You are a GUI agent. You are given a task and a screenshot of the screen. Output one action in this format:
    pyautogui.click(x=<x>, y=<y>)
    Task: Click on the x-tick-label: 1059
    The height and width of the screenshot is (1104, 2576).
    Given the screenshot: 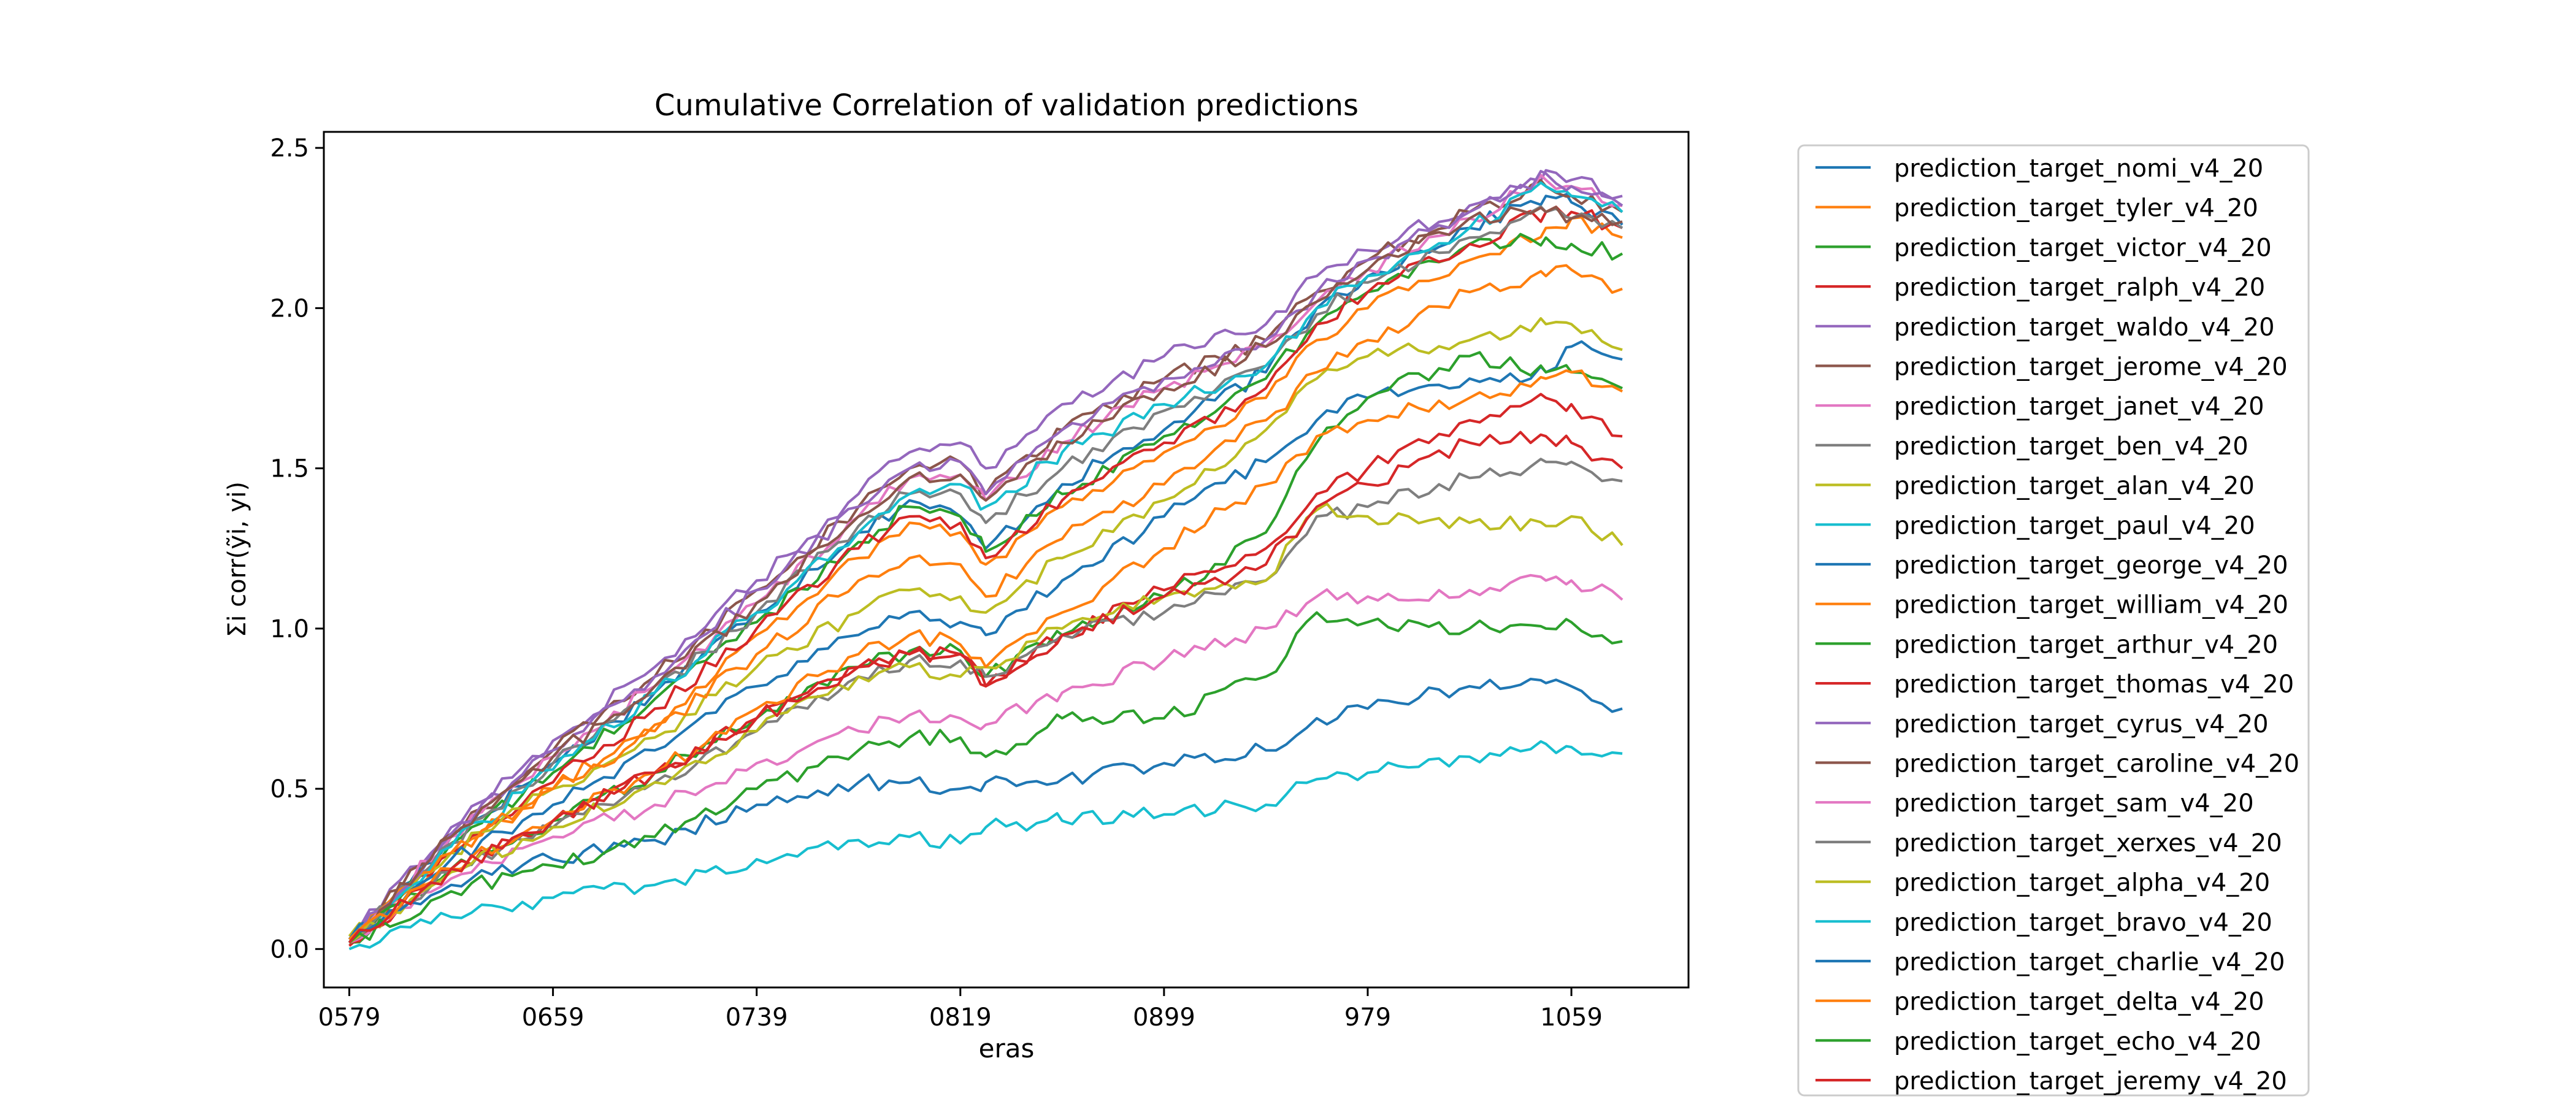 What is the action you would take?
    pyautogui.click(x=1571, y=1017)
    